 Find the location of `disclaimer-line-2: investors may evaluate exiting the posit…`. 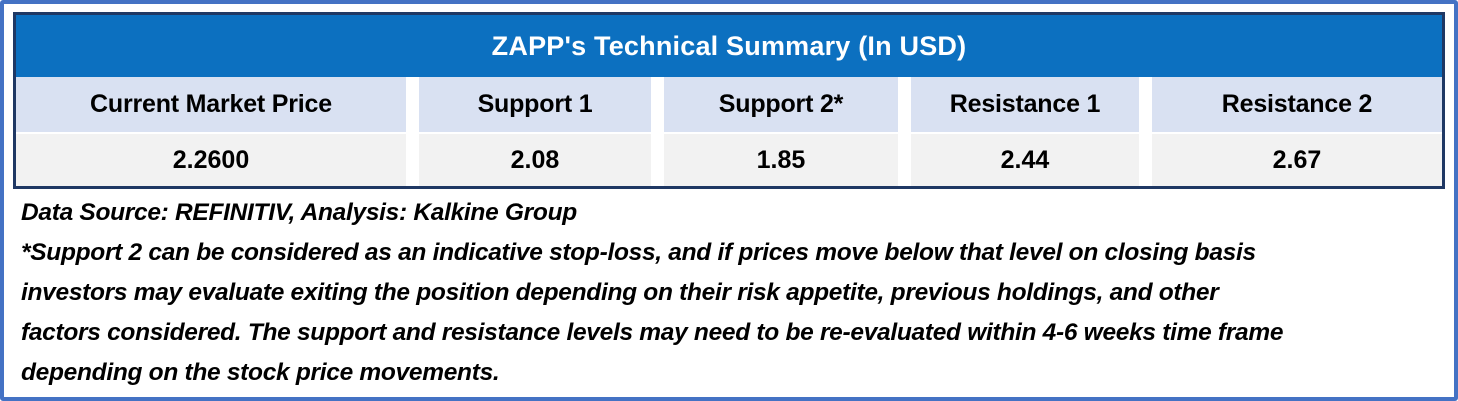

disclaimer-line-2: investors may evaluate exiting the posit… is located at coordinates (620, 292).